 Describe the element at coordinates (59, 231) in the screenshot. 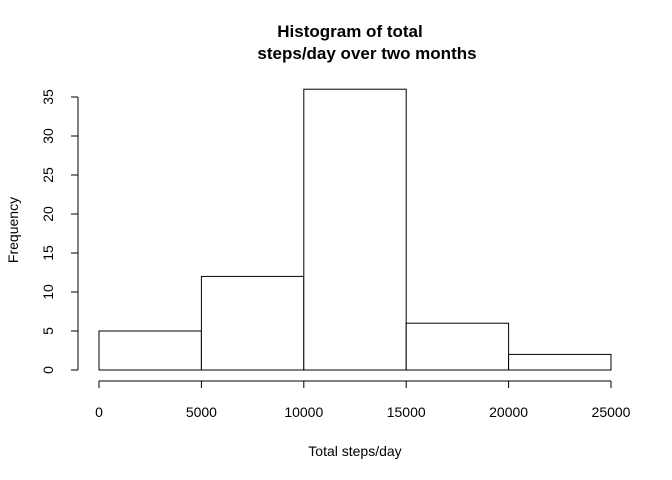

I see `y-ticks-group: 0 5 10 15 20 25 30 35` at that location.